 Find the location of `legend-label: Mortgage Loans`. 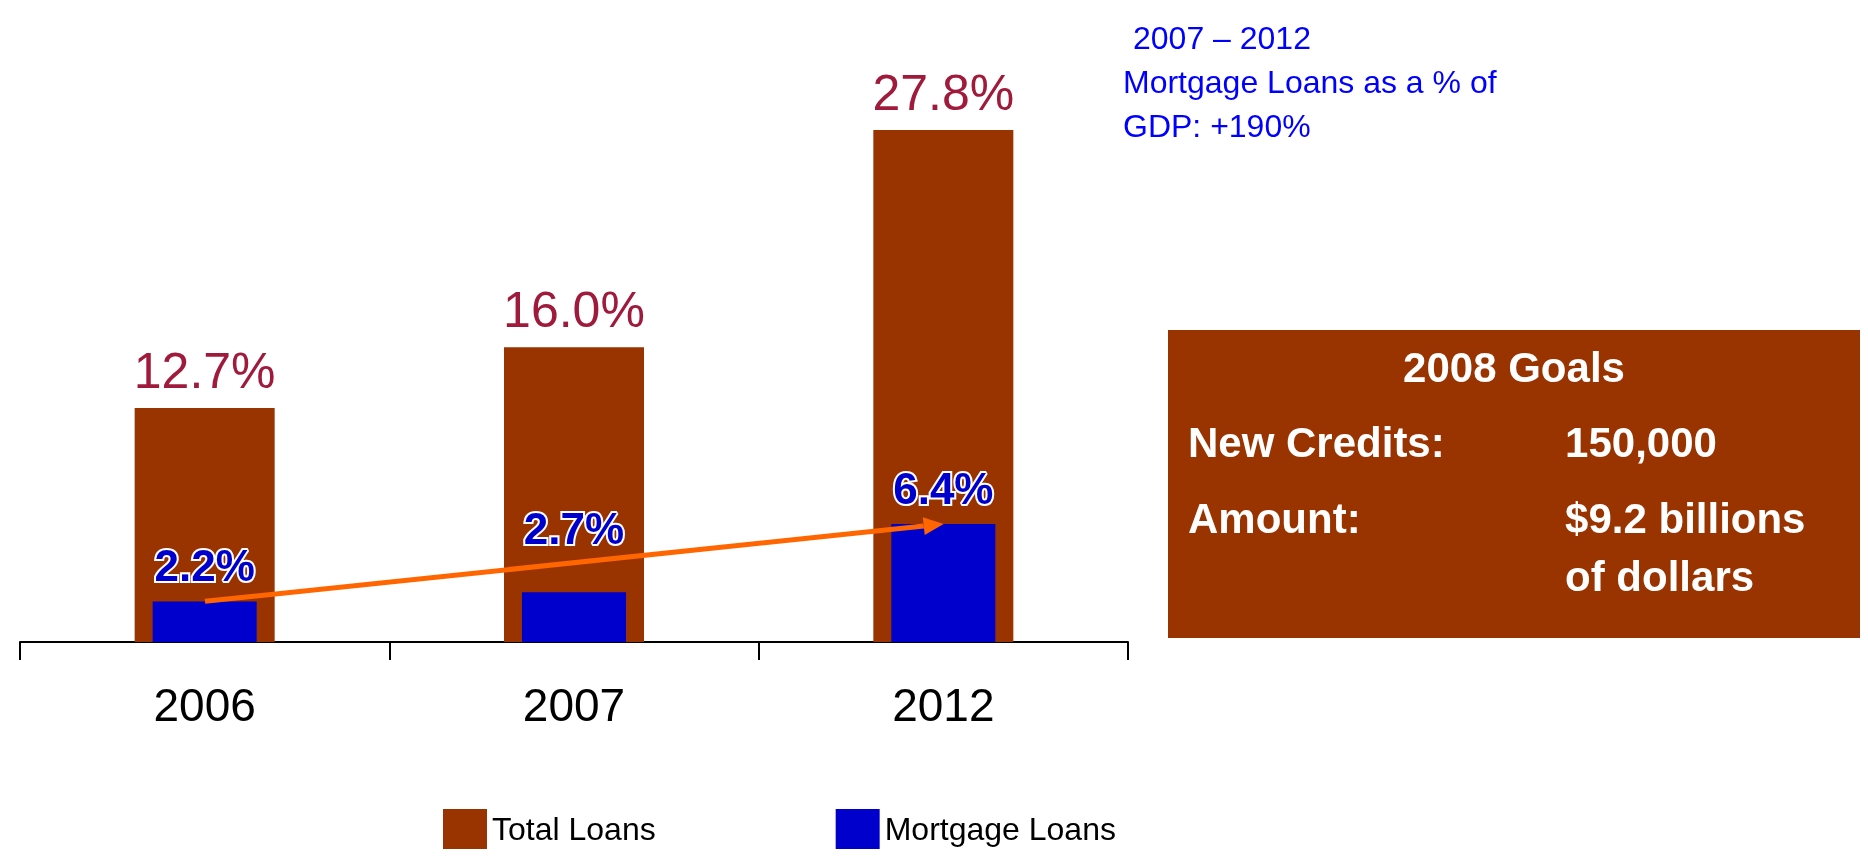

legend-label: Mortgage Loans is located at coordinates (1000, 829).